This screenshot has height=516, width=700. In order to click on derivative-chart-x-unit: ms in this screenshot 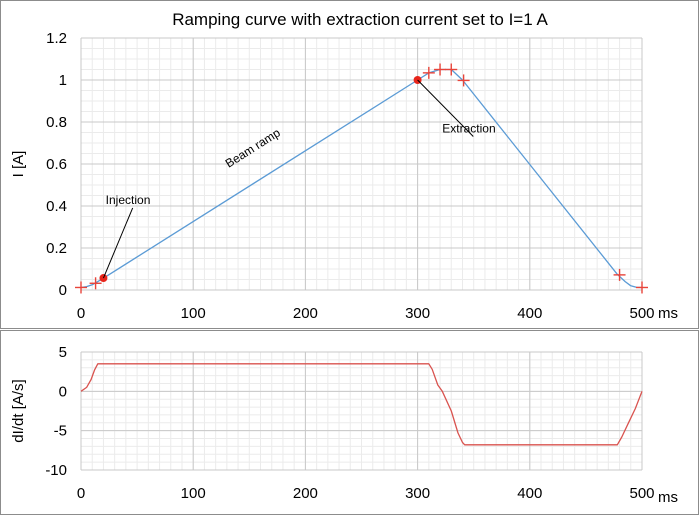, I will do `click(668, 497)`.